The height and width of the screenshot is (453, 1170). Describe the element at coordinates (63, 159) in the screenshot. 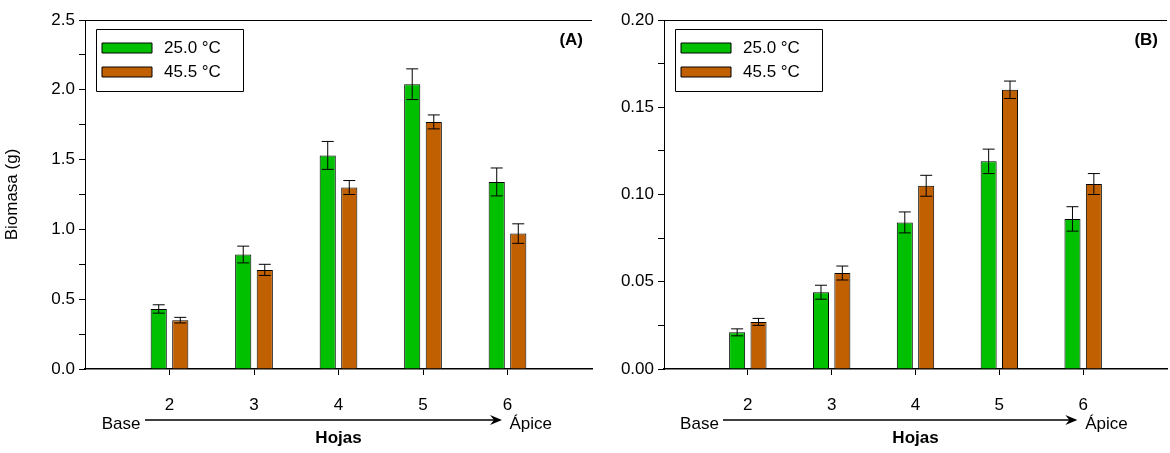

I see `y-tick-label: 1.5` at that location.